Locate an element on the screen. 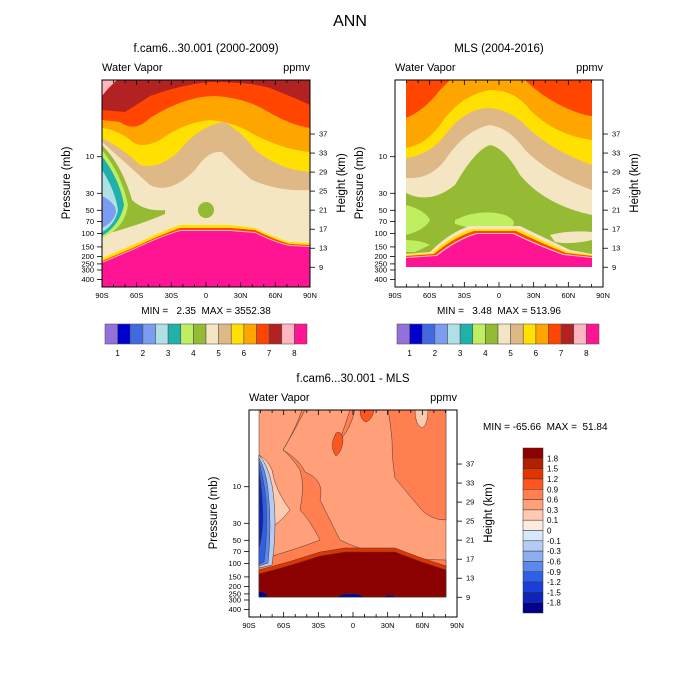 Image resolution: width=700 pixels, height=700 pixels. band-neg-surface-b is located at coordinates (351, 595).